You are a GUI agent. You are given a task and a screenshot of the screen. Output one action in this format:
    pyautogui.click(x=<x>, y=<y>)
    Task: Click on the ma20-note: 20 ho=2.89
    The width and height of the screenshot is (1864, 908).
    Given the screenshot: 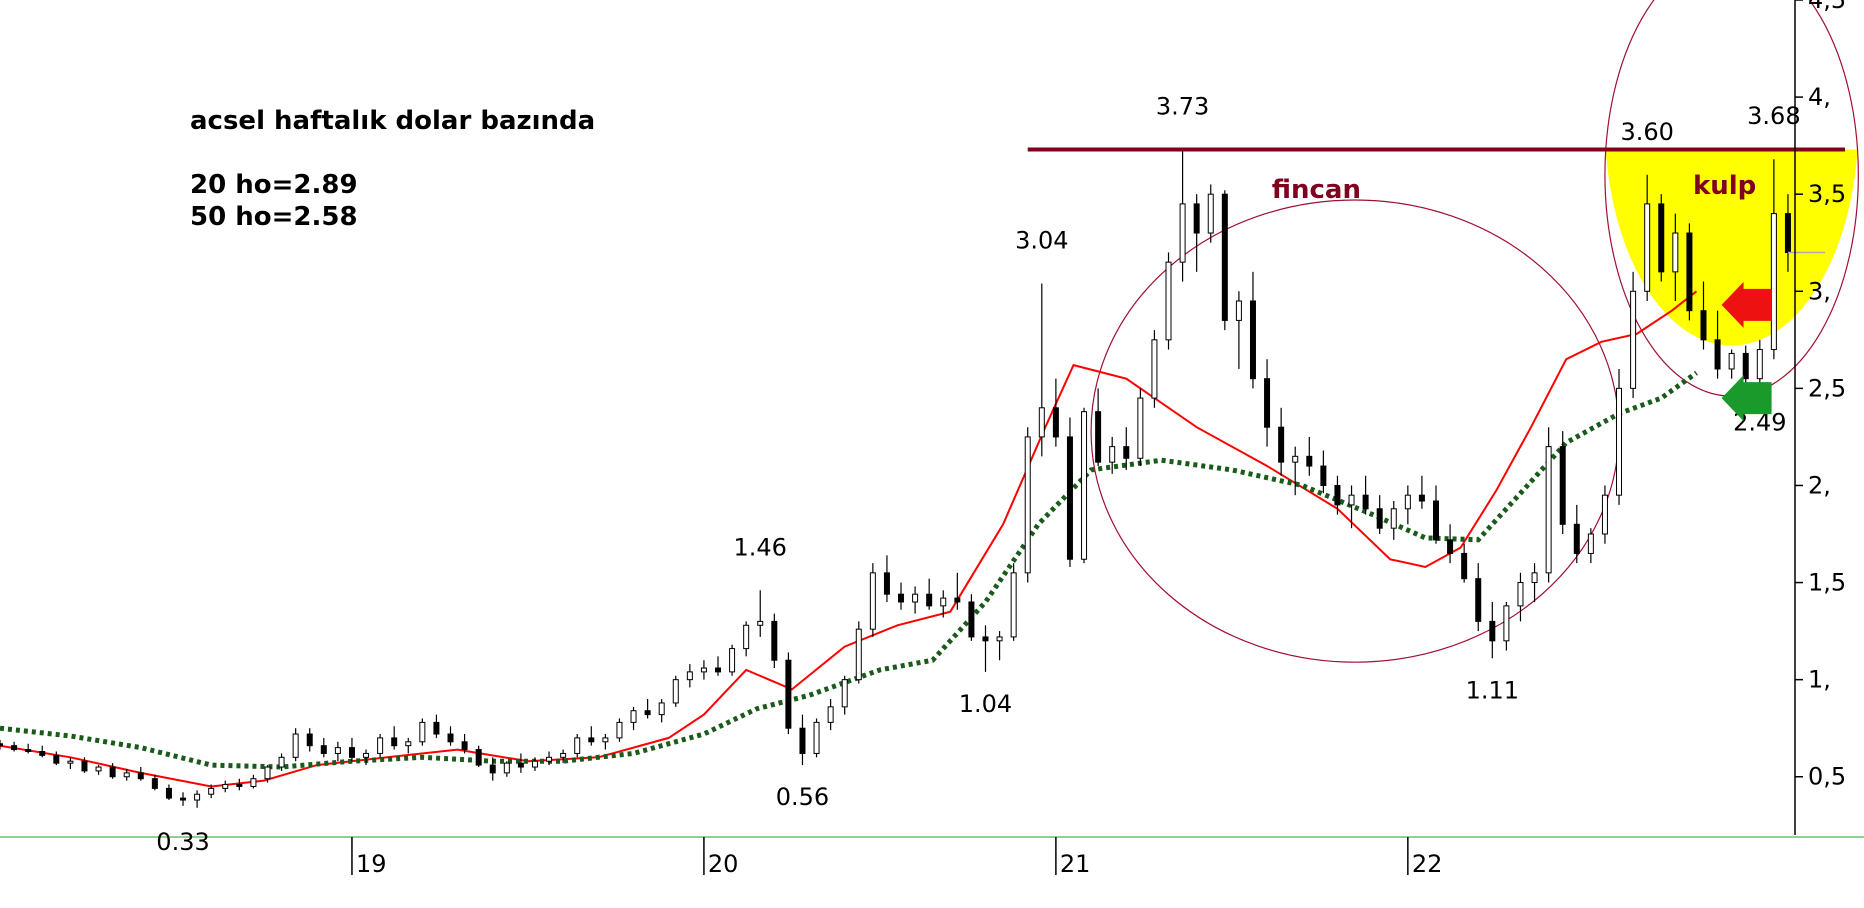 What is the action you would take?
    pyautogui.click(x=274, y=185)
    